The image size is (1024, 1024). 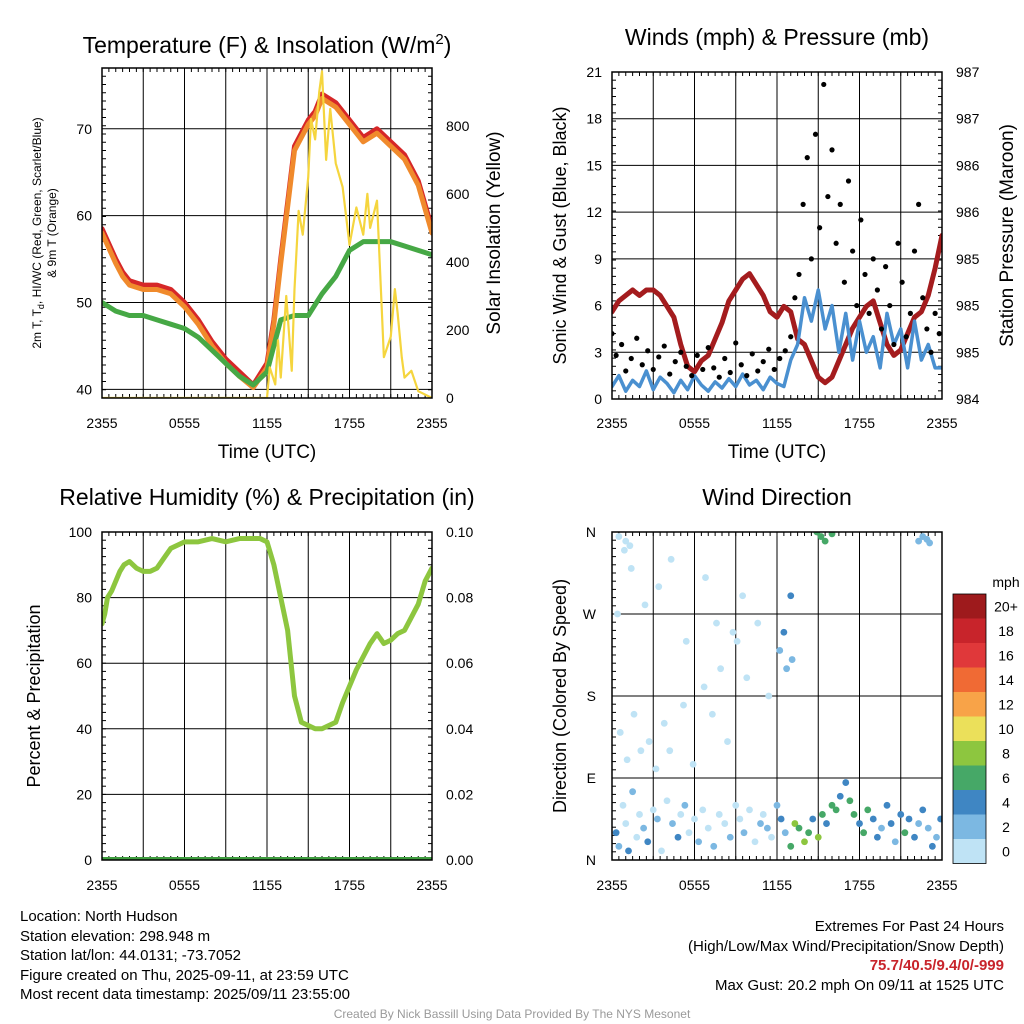 What do you see at coordinates (458, 262) in the screenshot?
I see `y2-tick-label: 400` at bounding box center [458, 262].